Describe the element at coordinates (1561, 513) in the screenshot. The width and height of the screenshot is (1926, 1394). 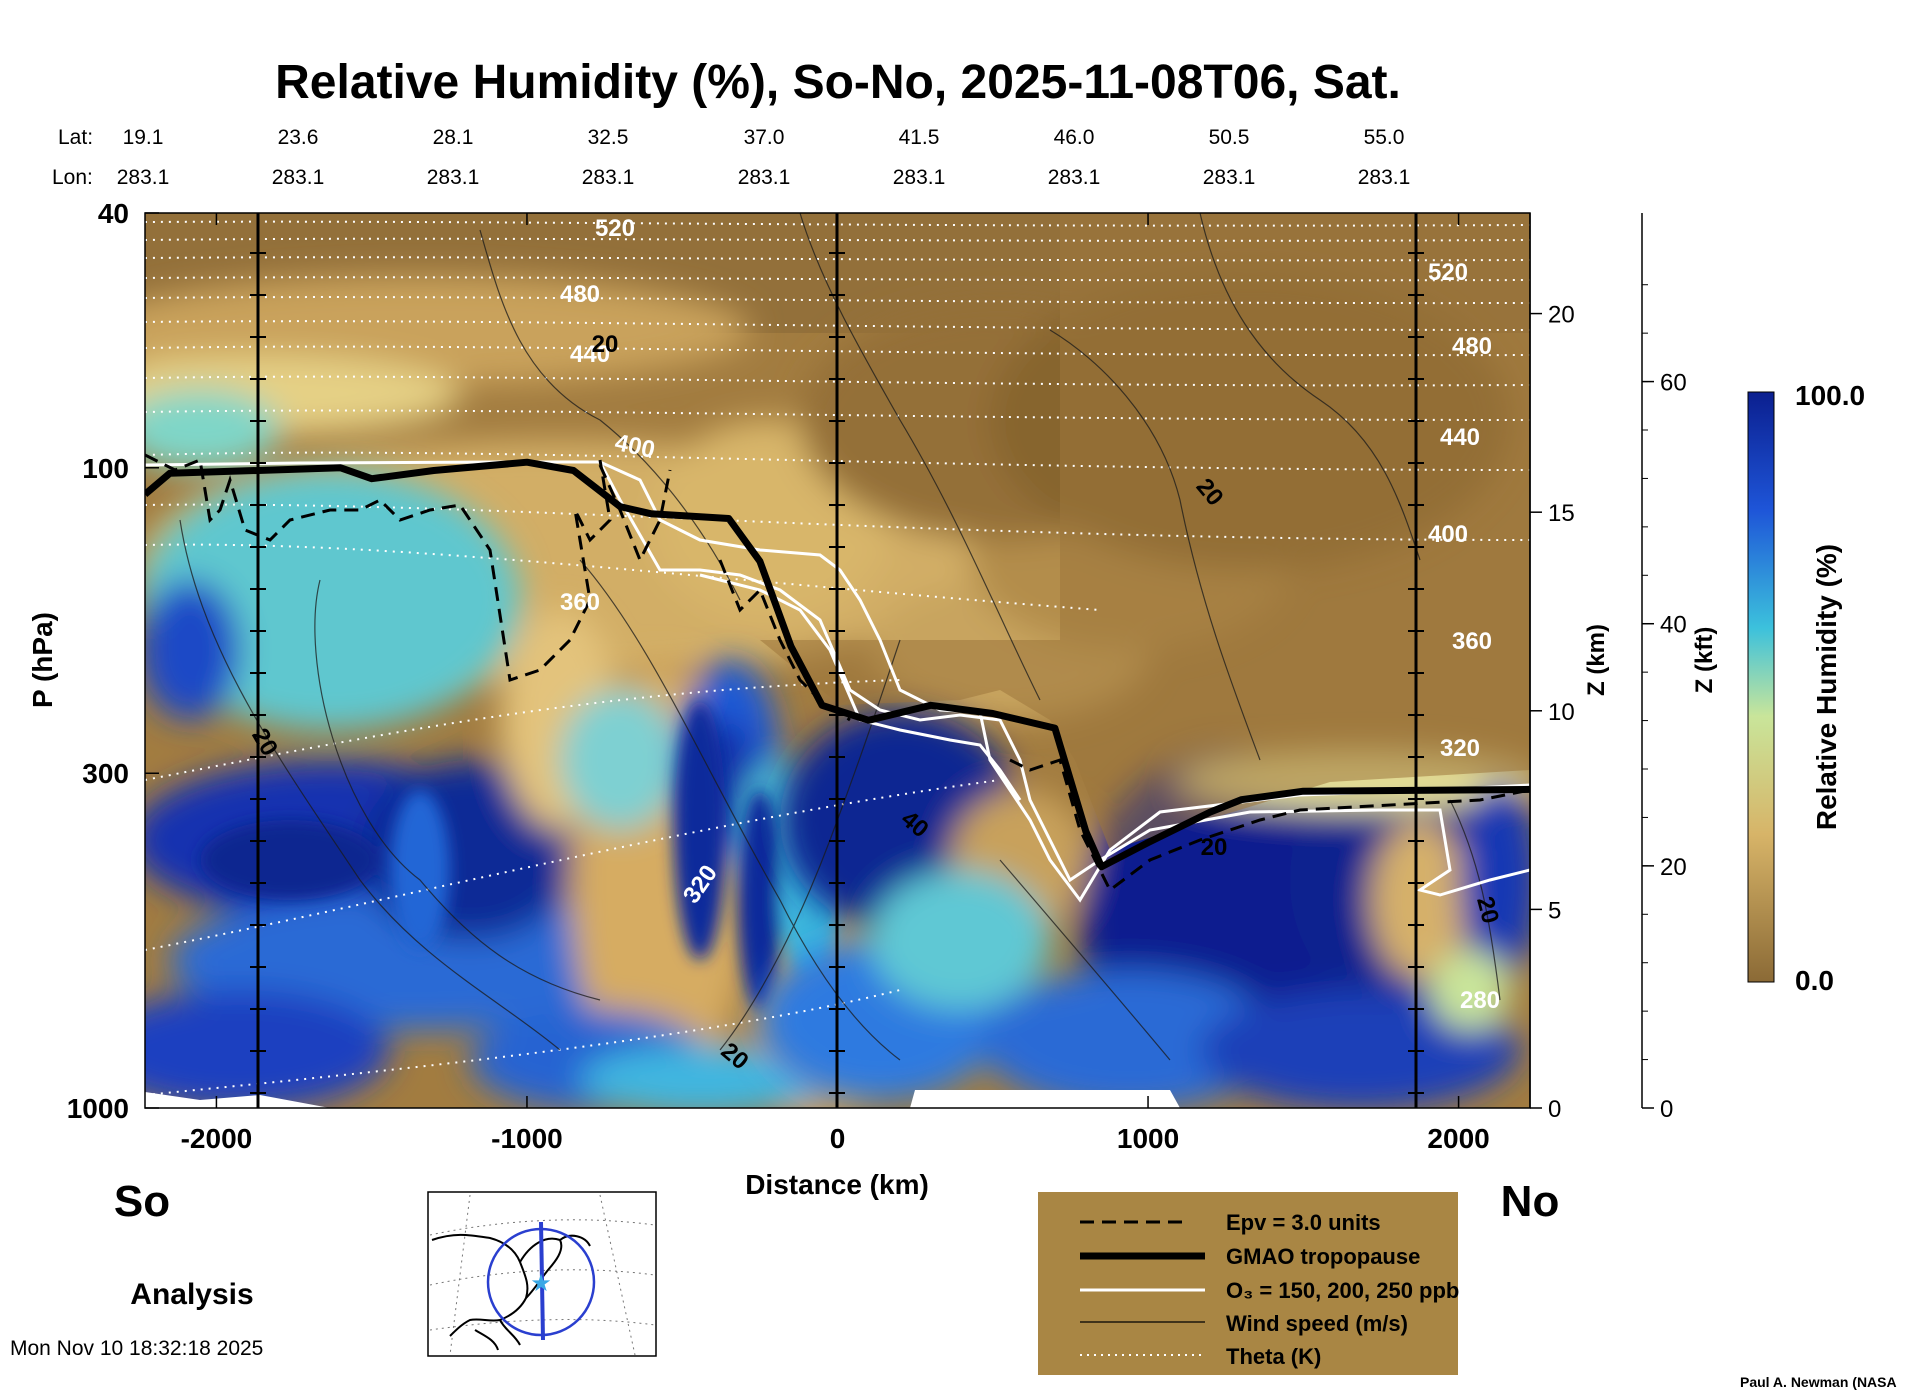
I see `z-km-tick-label: 15` at that location.